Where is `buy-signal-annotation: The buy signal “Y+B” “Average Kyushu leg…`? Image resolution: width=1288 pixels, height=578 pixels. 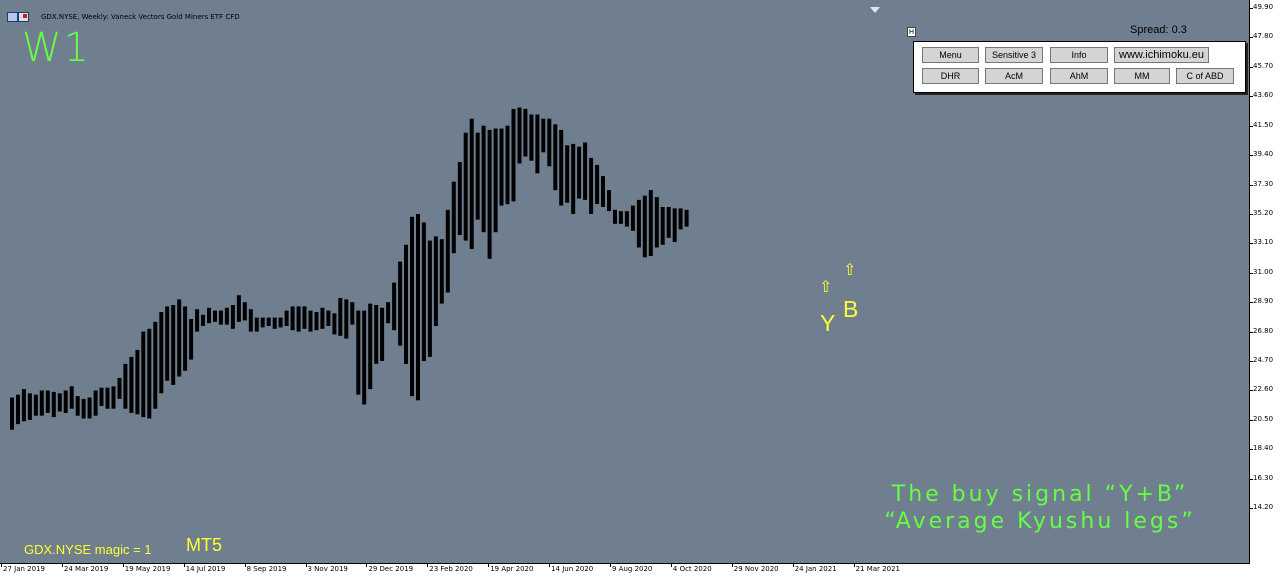
buy-signal-annotation: The buy signal “Y+B” “Average Kyushu leg… is located at coordinates (1040, 508).